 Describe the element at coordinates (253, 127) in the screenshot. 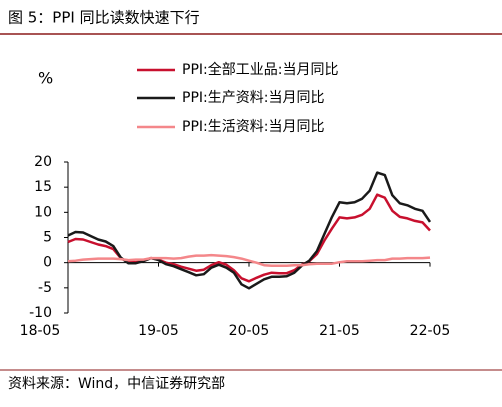

I see `legend-label: PPI:生活资料:当月同比` at that location.